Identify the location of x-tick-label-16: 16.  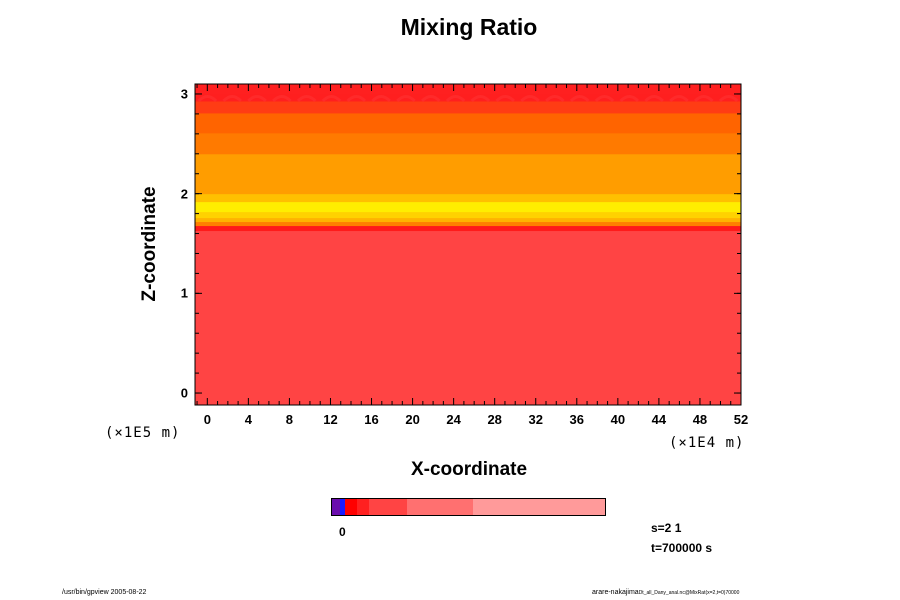
(371, 419).